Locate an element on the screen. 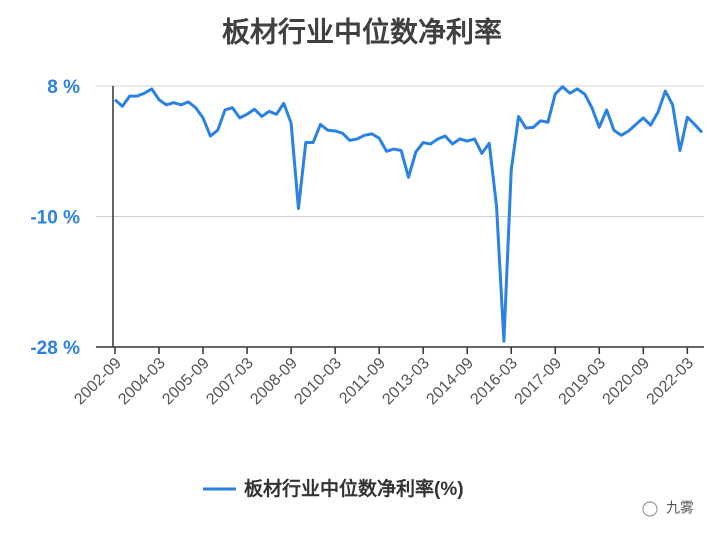 The height and width of the screenshot is (540, 724). watermark-icon is located at coordinates (650, 509).